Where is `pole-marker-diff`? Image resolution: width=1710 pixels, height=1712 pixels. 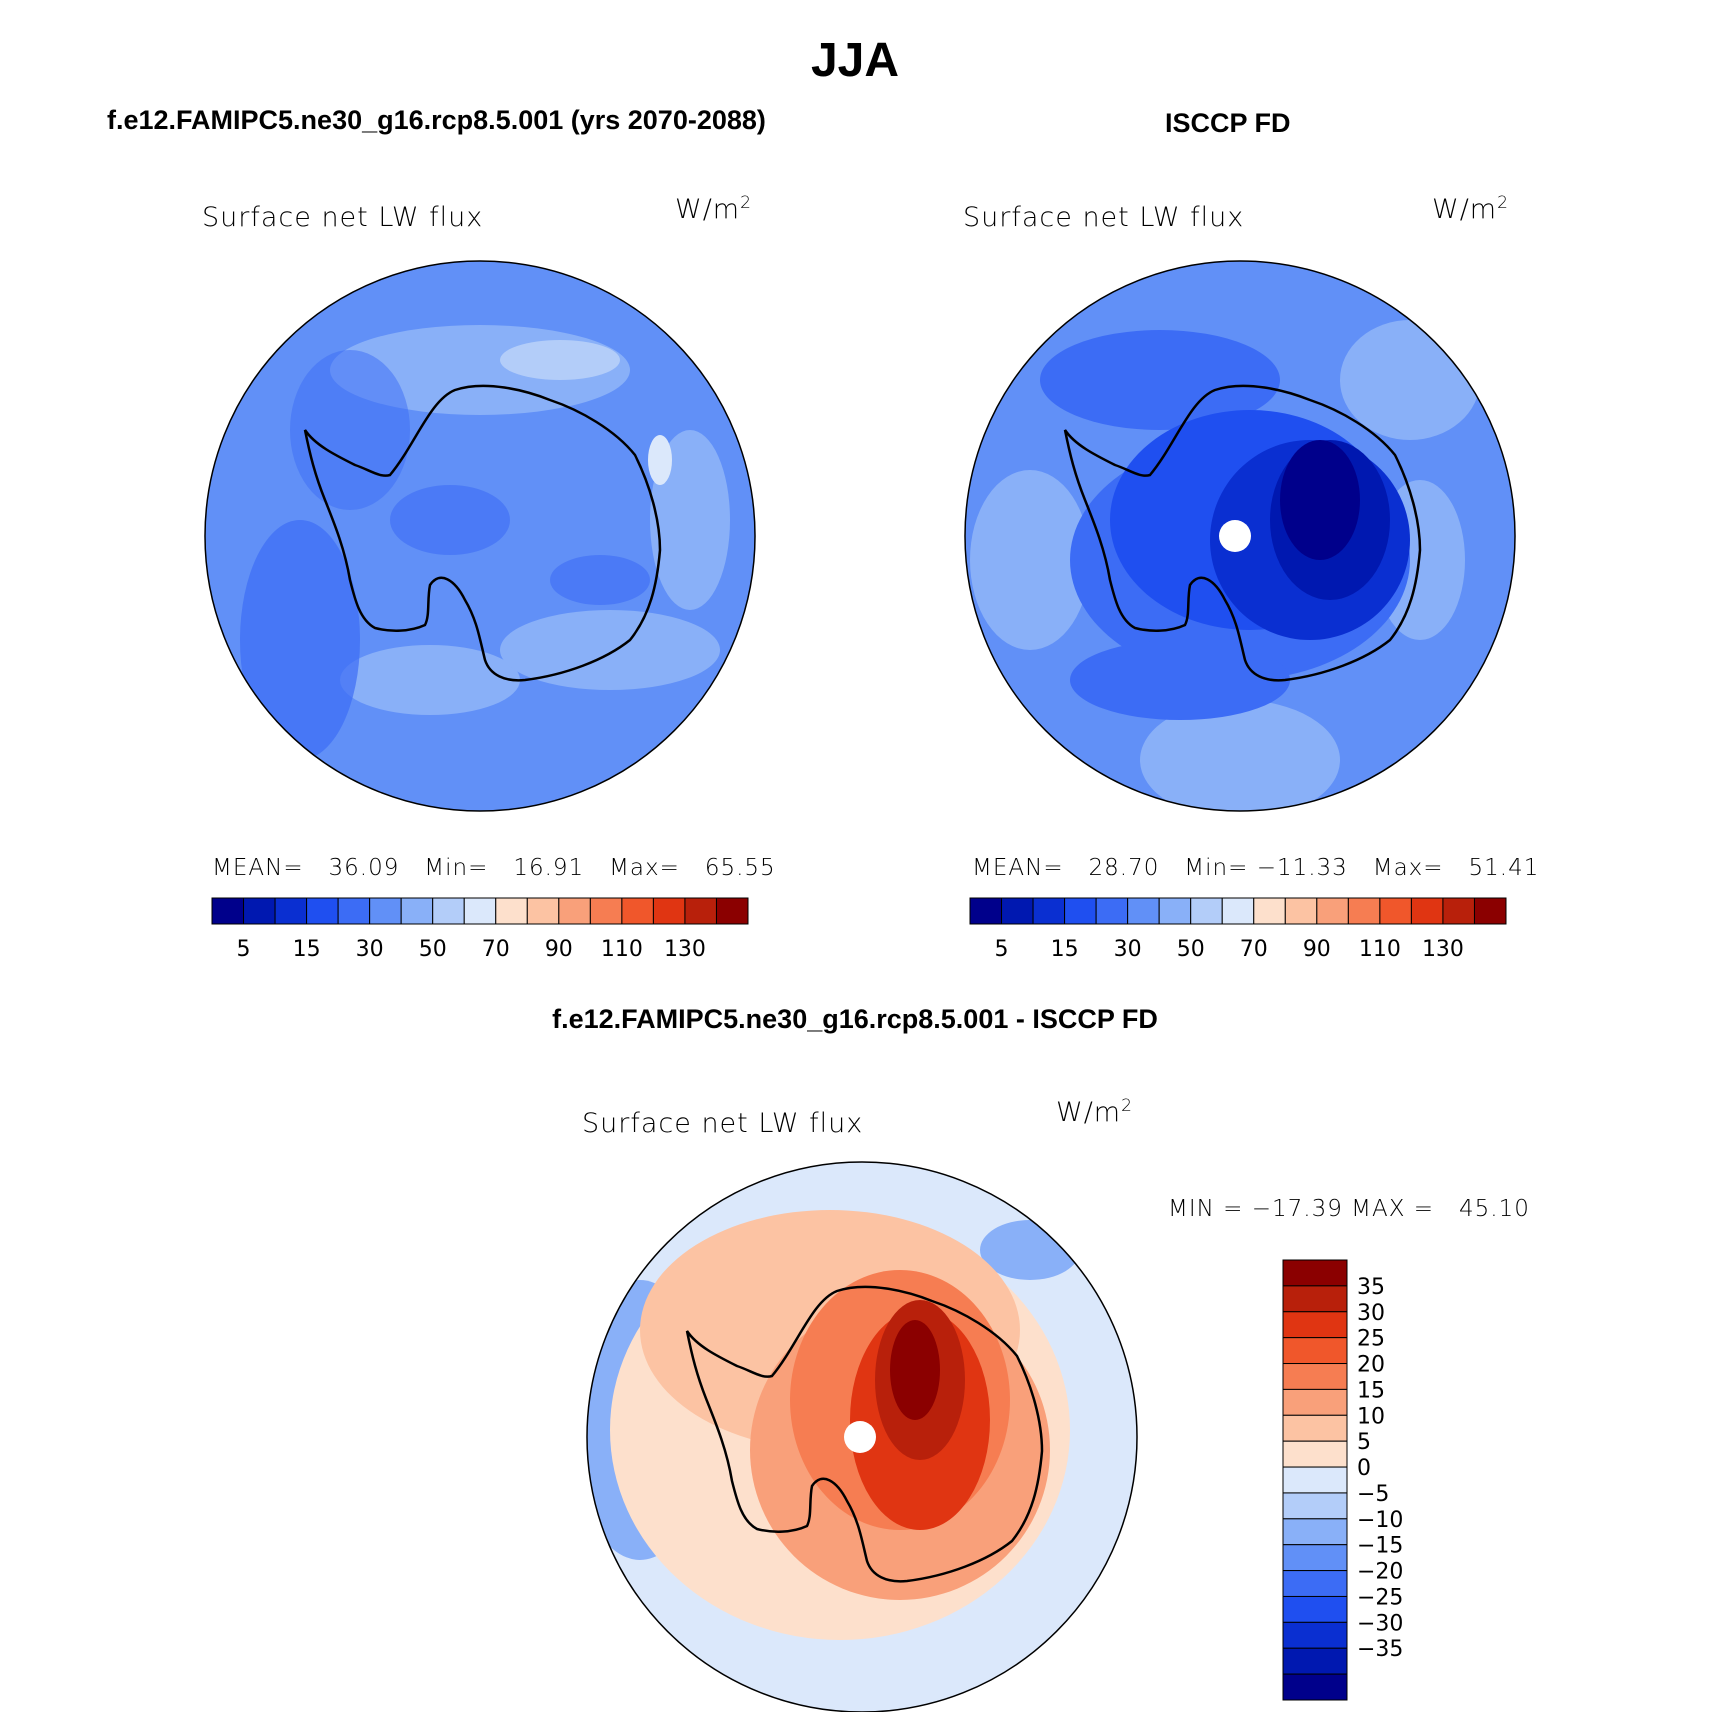
pole-marker-diff is located at coordinates (860, 1437).